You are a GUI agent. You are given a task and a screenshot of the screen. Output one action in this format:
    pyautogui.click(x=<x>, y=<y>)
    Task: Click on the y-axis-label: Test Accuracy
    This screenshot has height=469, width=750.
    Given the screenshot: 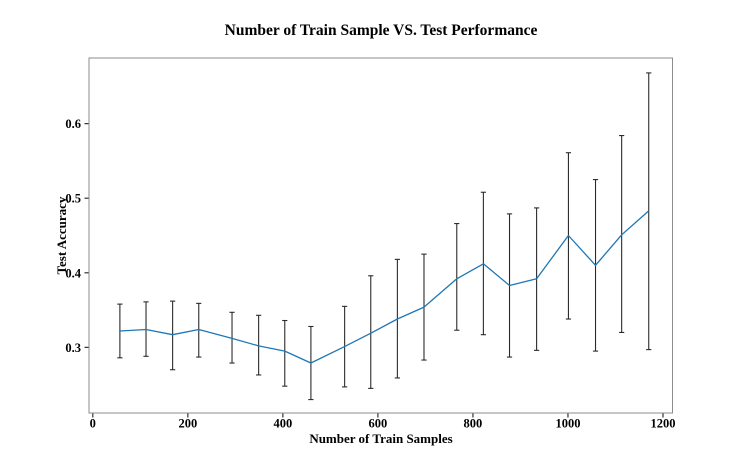 What is the action you would take?
    pyautogui.click(x=61, y=235)
    